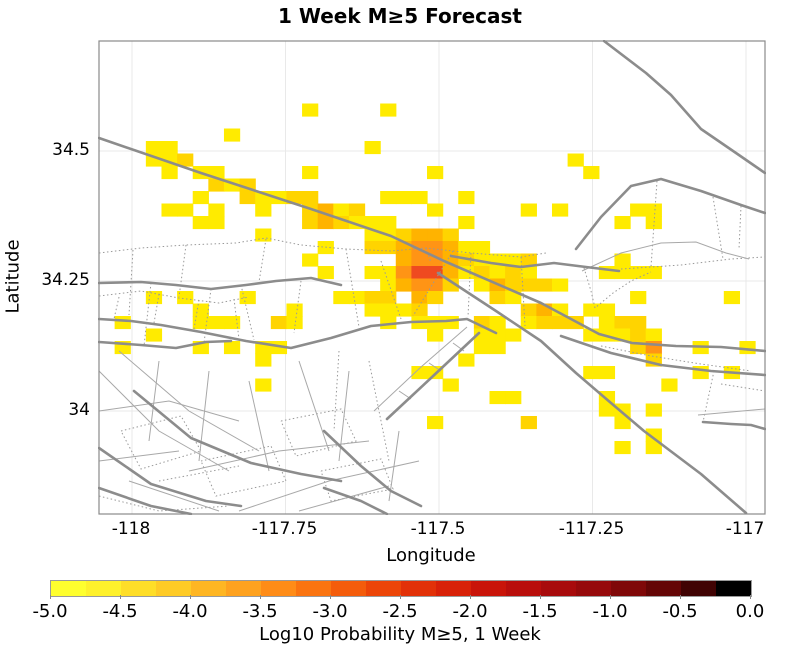 Image resolution: width=800 pixels, height=661 pixels. I want to click on colorbar, so click(401, 588).